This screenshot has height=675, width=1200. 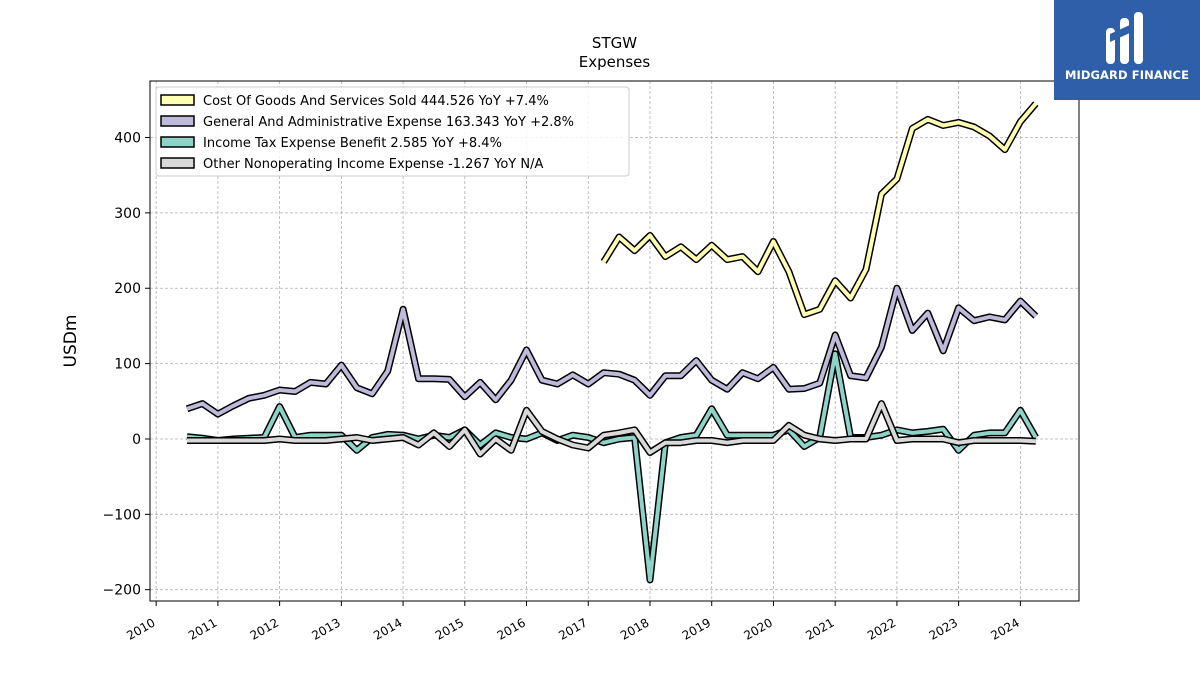 I want to click on chart-subtitle: Expenses, so click(x=615, y=62).